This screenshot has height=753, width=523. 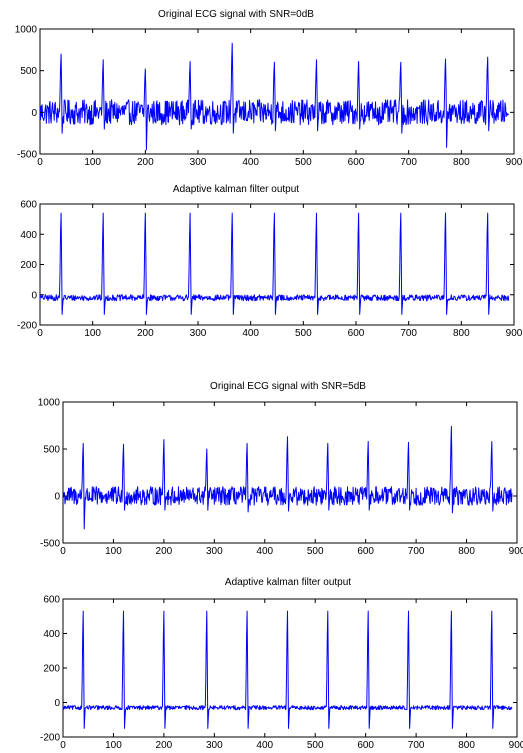 I want to click on panel-1-signal-line, so click(x=274, y=96).